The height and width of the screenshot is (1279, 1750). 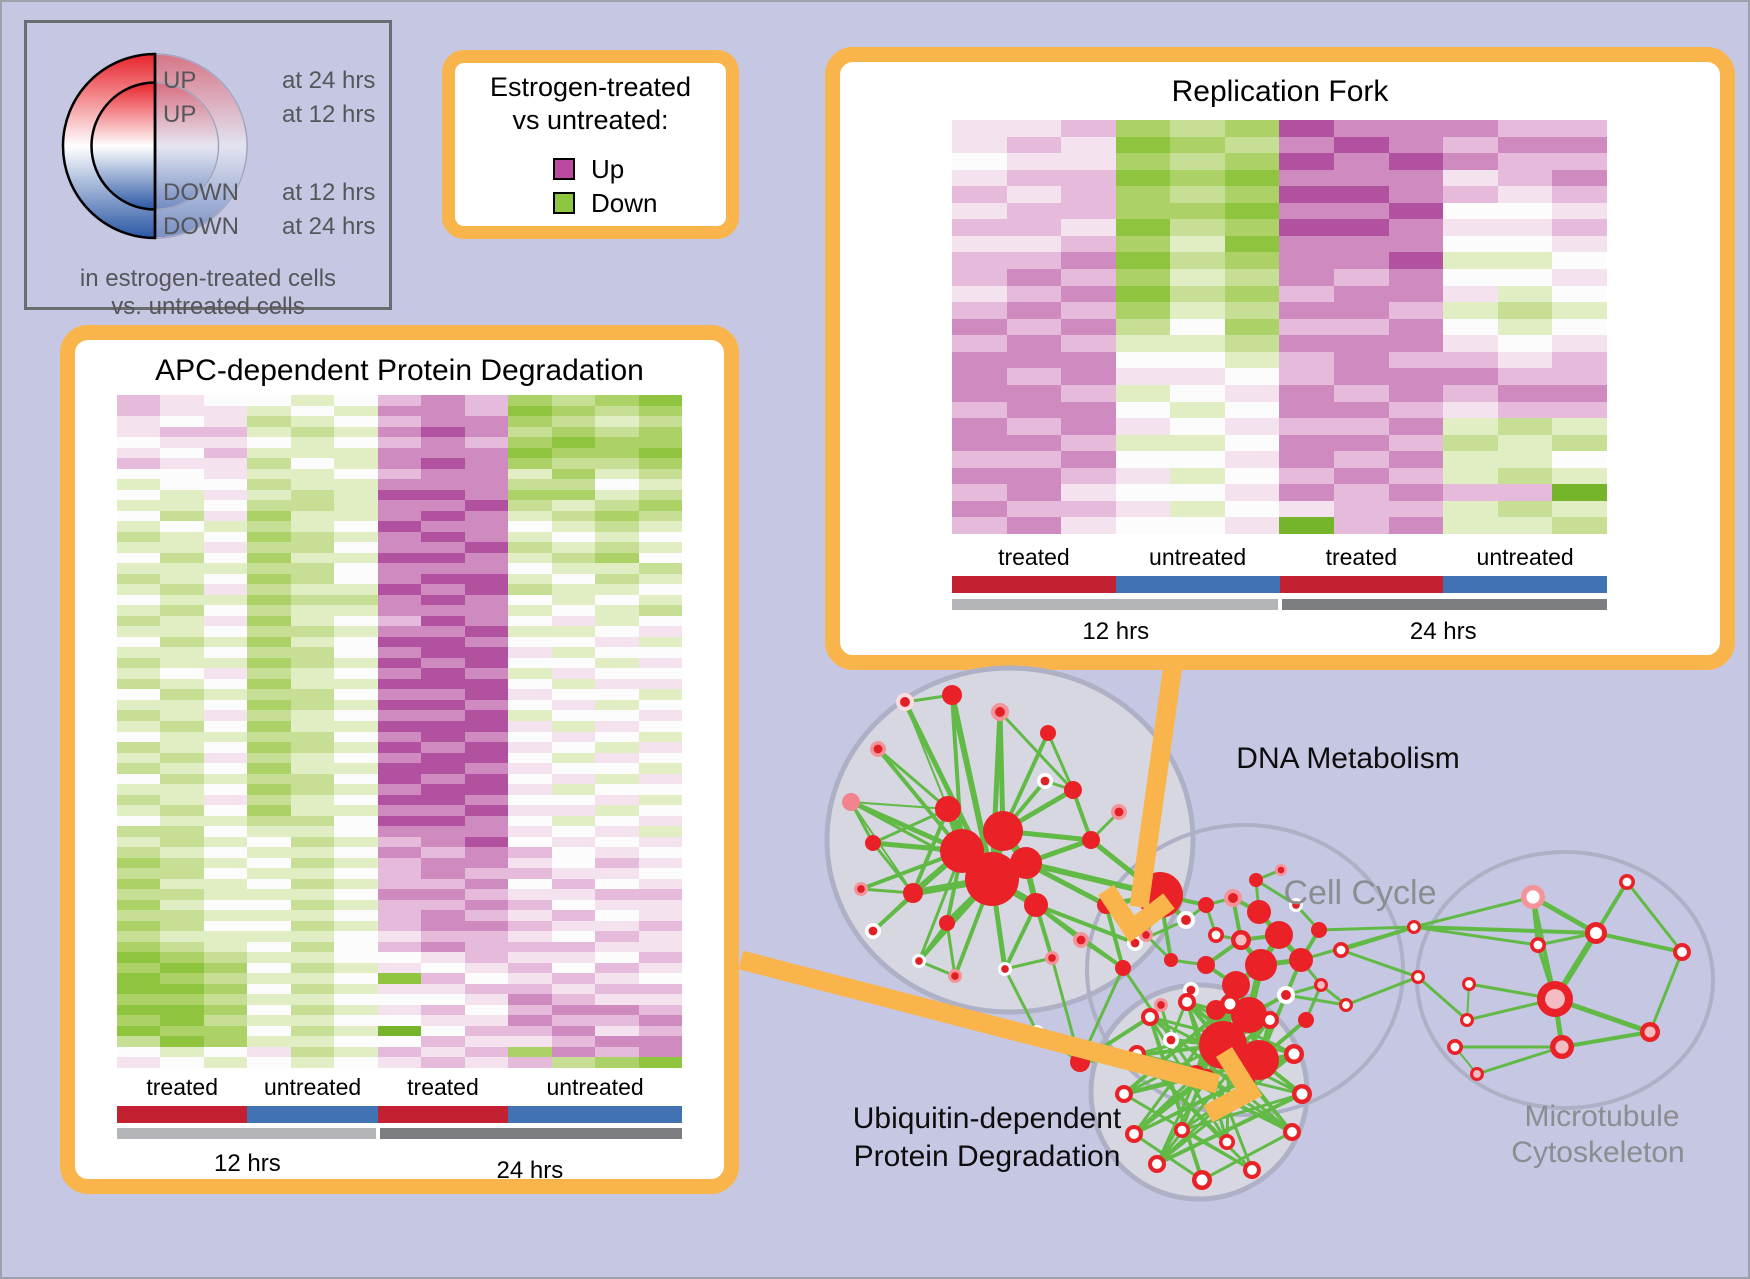 I want to click on ring-note-line1: in estrogen-treated cells, so click(x=208, y=278).